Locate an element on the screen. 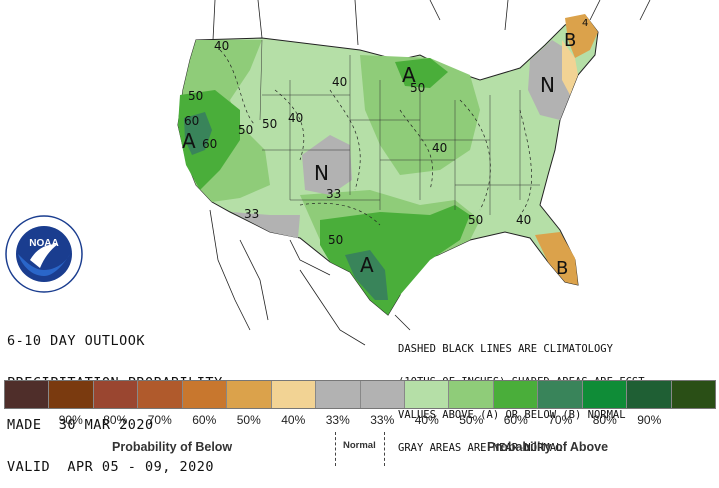  contour-33-az: 33 is located at coordinates (251, 214).